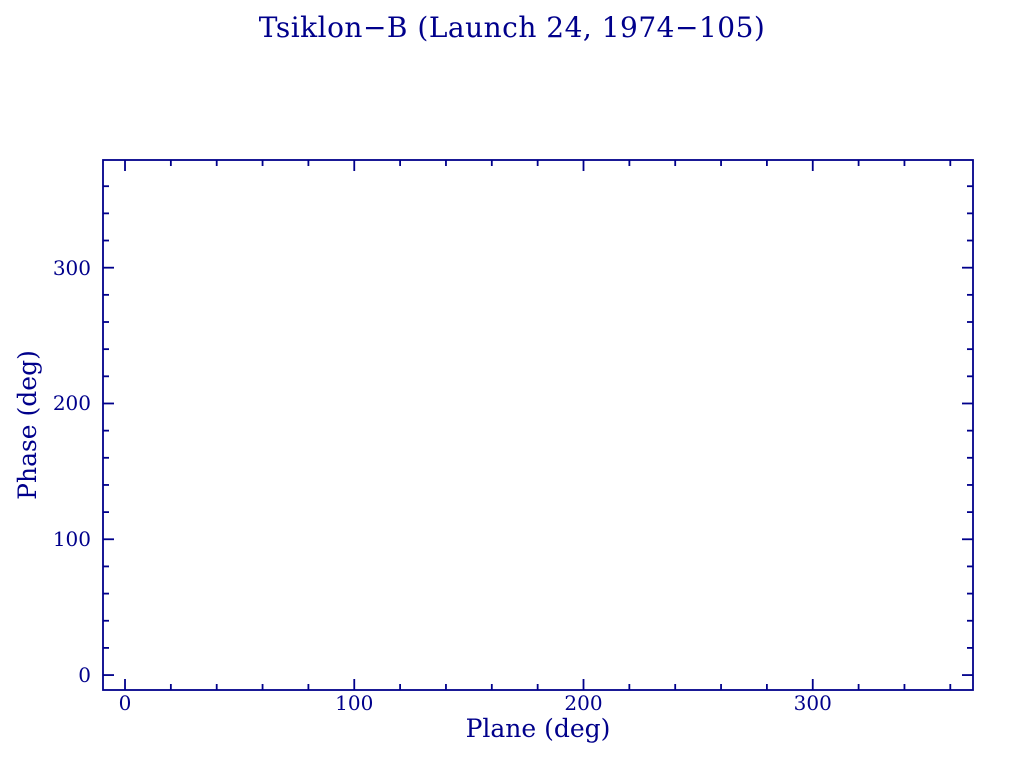 The height and width of the screenshot is (768, 1024). I want to click on chart-title: Tsiklon−B (Launch 24, 1974−105), so click(512, 27).